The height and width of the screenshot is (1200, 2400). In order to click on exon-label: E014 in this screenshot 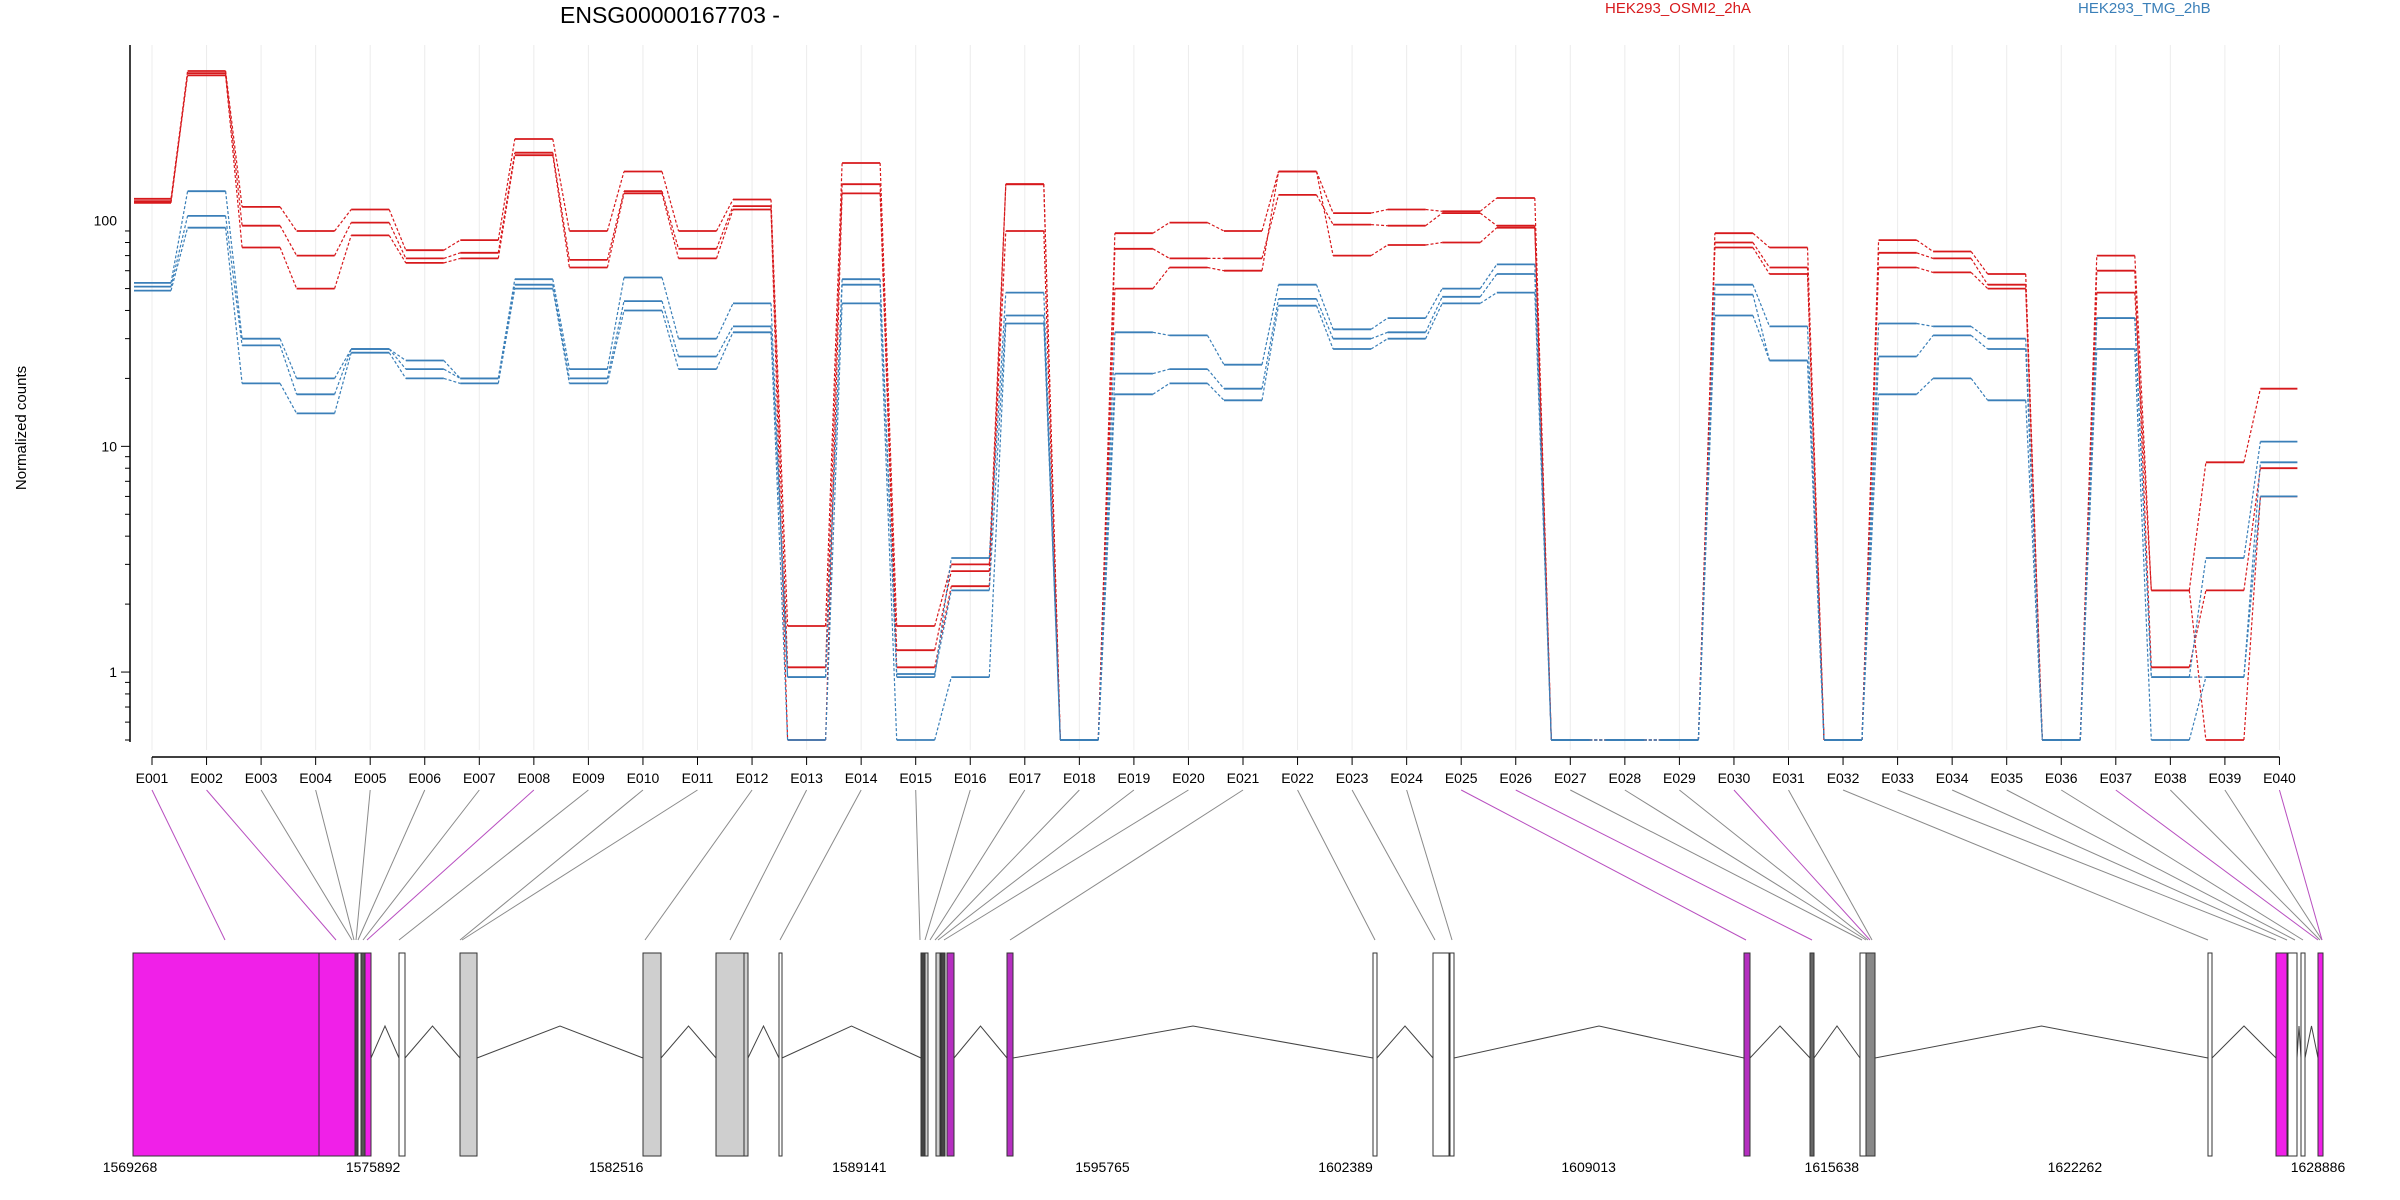, I will do `click(861, 778)`.